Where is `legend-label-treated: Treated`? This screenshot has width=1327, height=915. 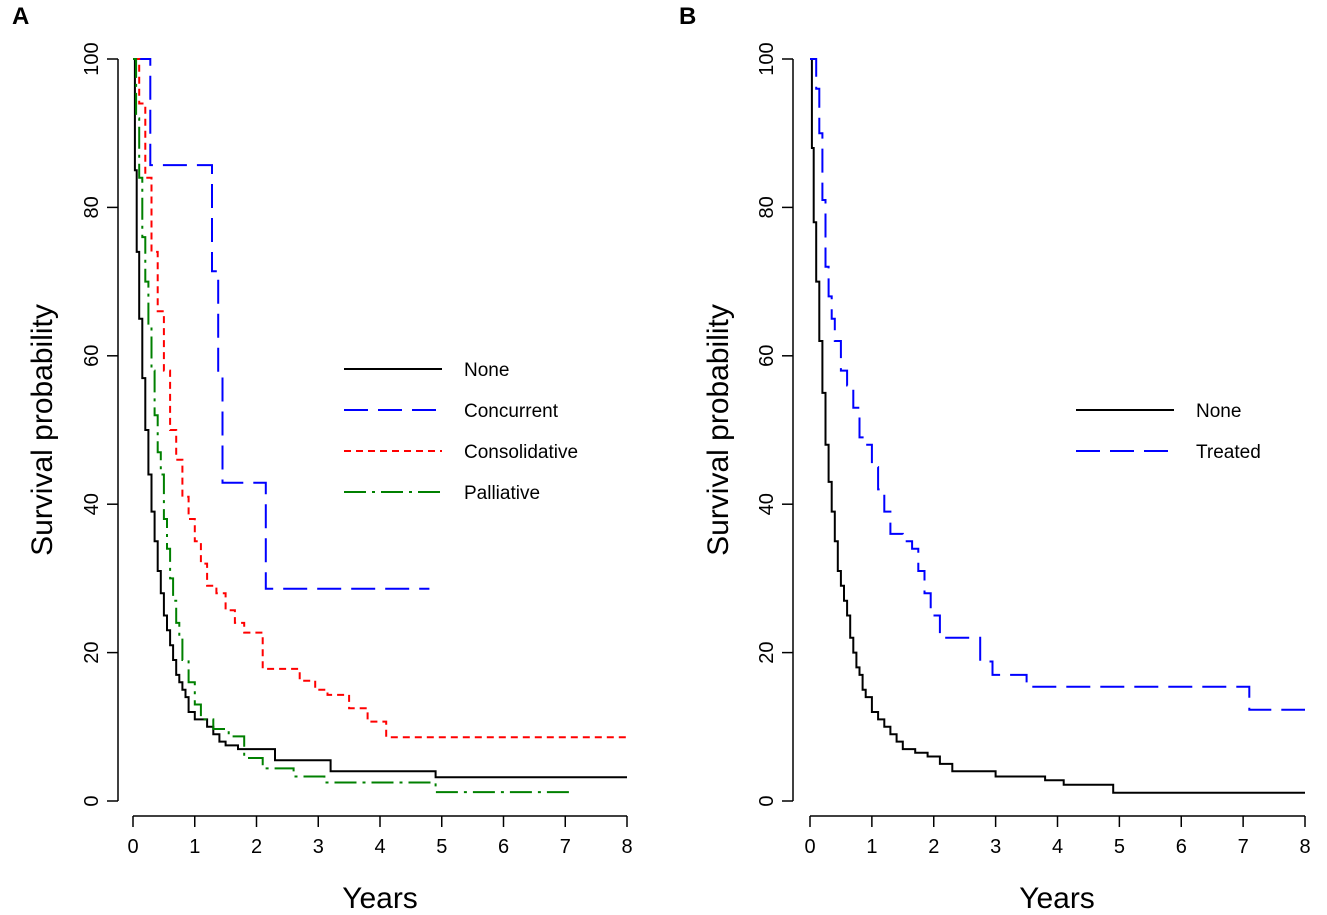 legend-label-treated: Treated is located at coordinates (1228, 452).